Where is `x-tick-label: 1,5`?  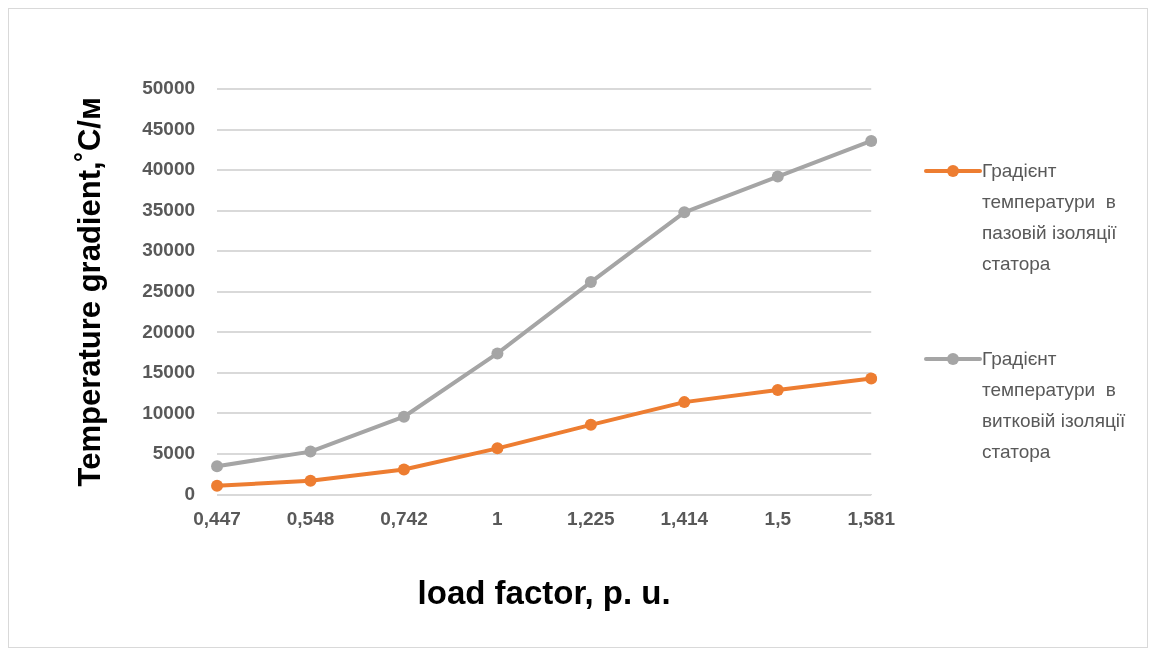
x-tick-label: 1,5 is located at coordinates (778, 519).